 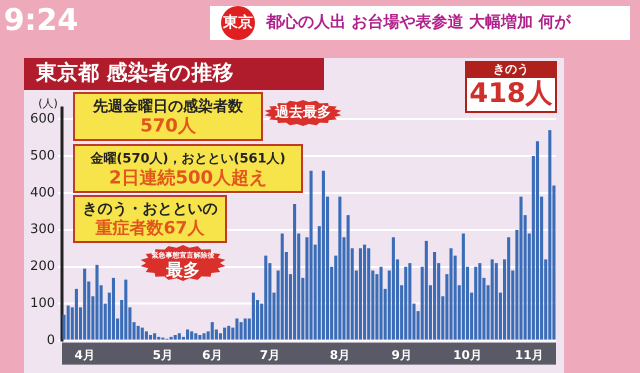 I want to click on x-tick-label: 8月, so click(x=340, y=355).